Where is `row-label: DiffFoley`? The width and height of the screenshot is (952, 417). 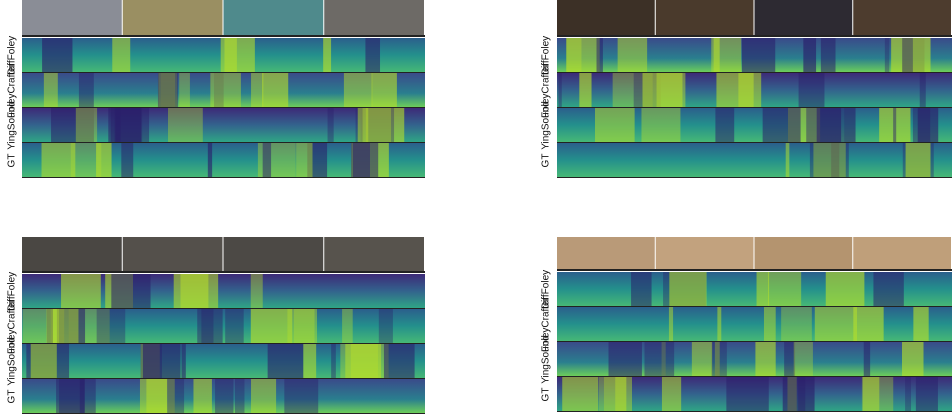
row-label: DiffFoley is located at coordinates (12, 55).